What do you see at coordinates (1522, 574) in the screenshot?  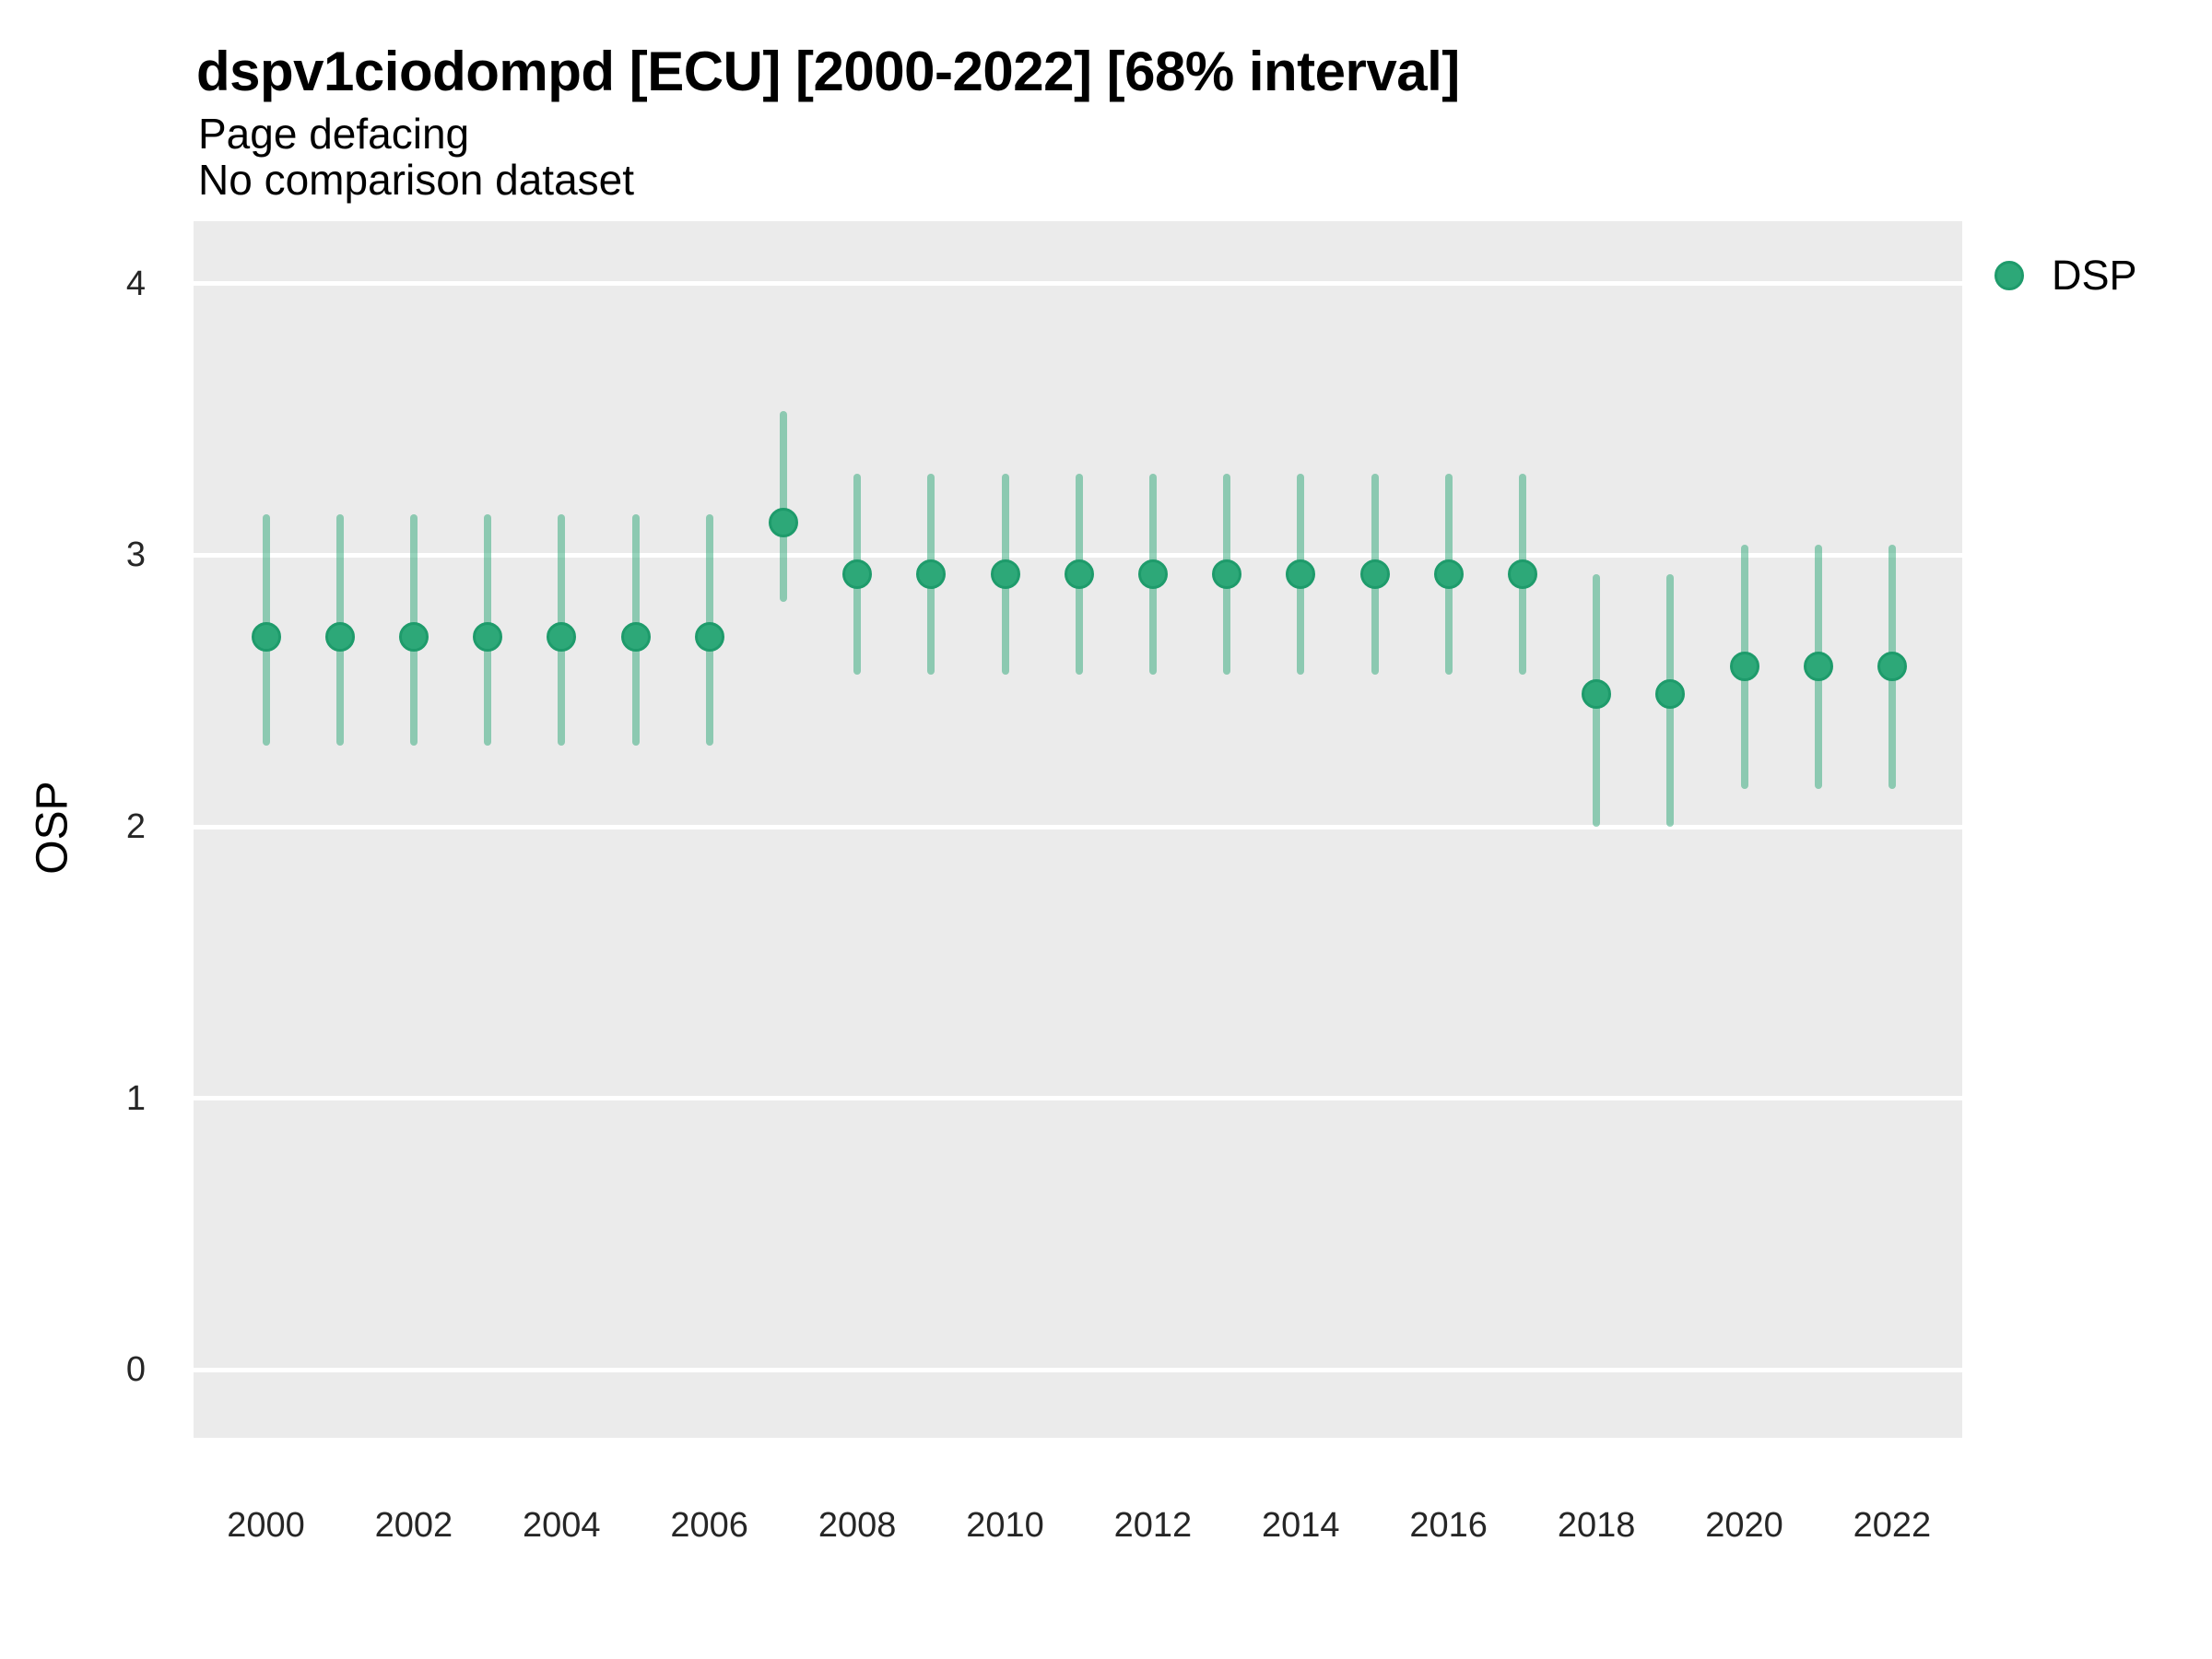 I see `data-point-2017` at bounding box center [1522, 574].